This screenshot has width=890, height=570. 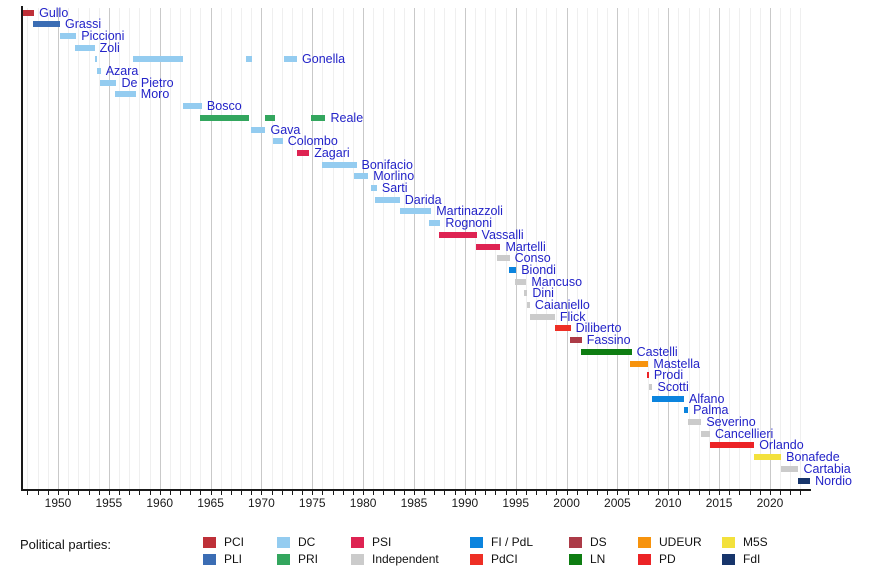 I want to click on minister-label-castelli: Castelli, so click(x=657, y=351).